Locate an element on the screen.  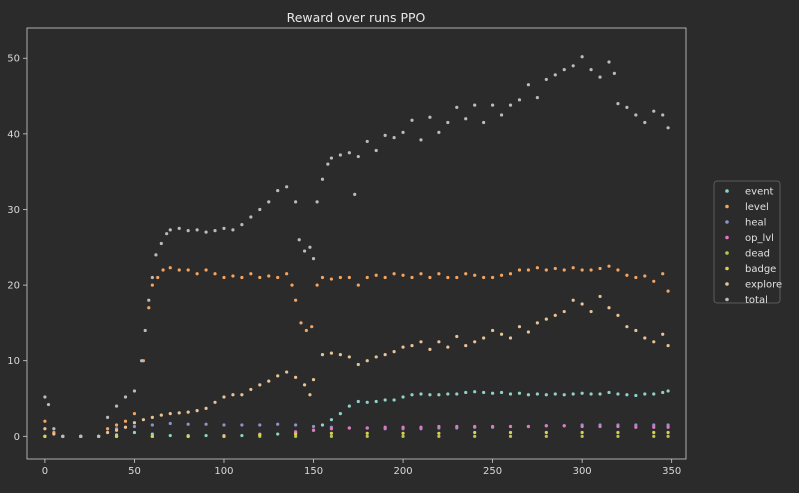
x-tick-label: 200 is located at coordinates (403, 471).